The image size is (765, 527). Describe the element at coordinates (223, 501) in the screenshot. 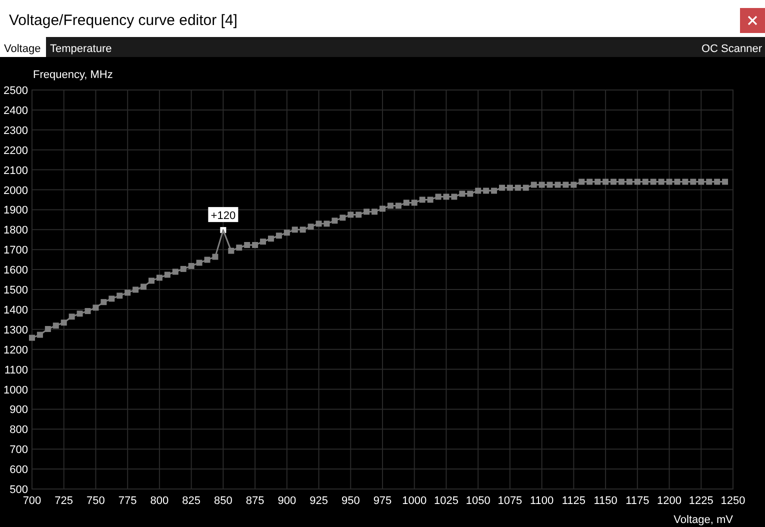

I see `x-tick-label: 850` at that location.